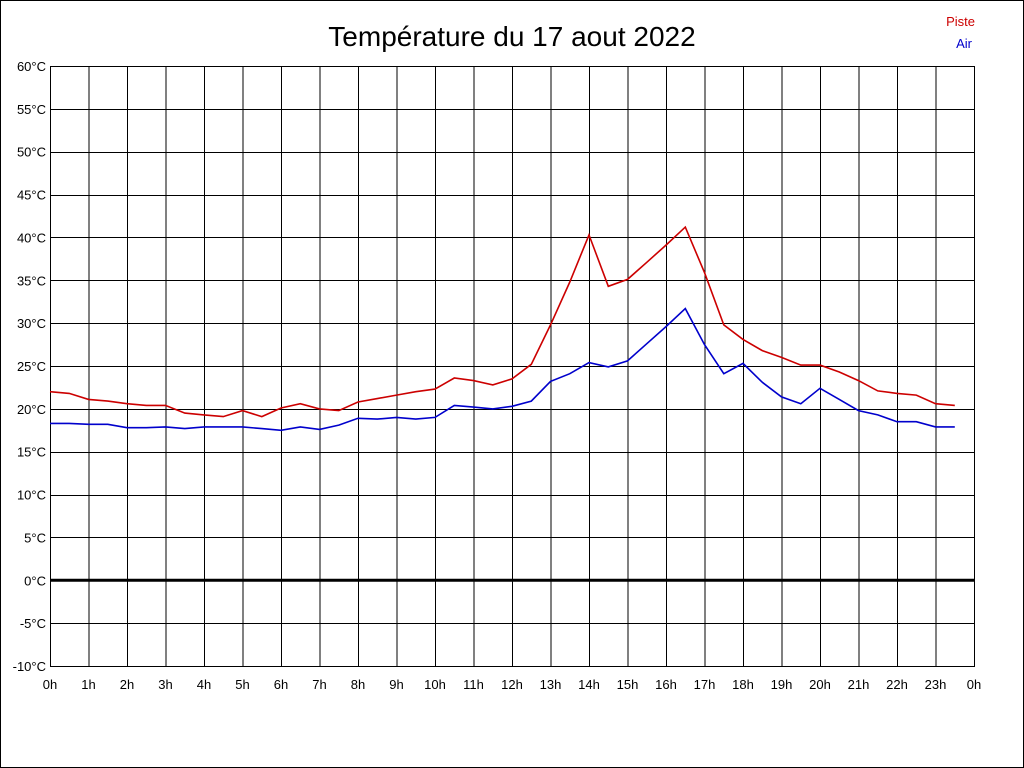  What do you see at coordinates (31, 66) in the screenshot?
I see `y-tick-label: 60°C` at bounding box center [31, 66].